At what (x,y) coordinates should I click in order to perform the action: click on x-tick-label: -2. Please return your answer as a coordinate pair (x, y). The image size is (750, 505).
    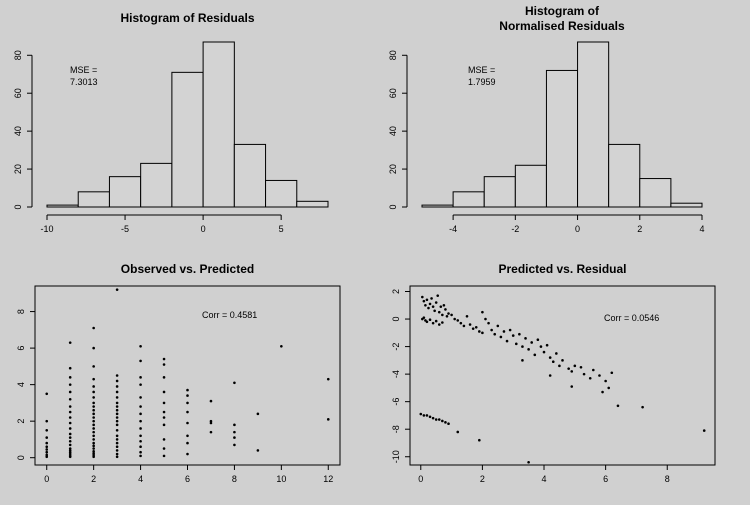
    Looking at the image, I should click on (515, 229).